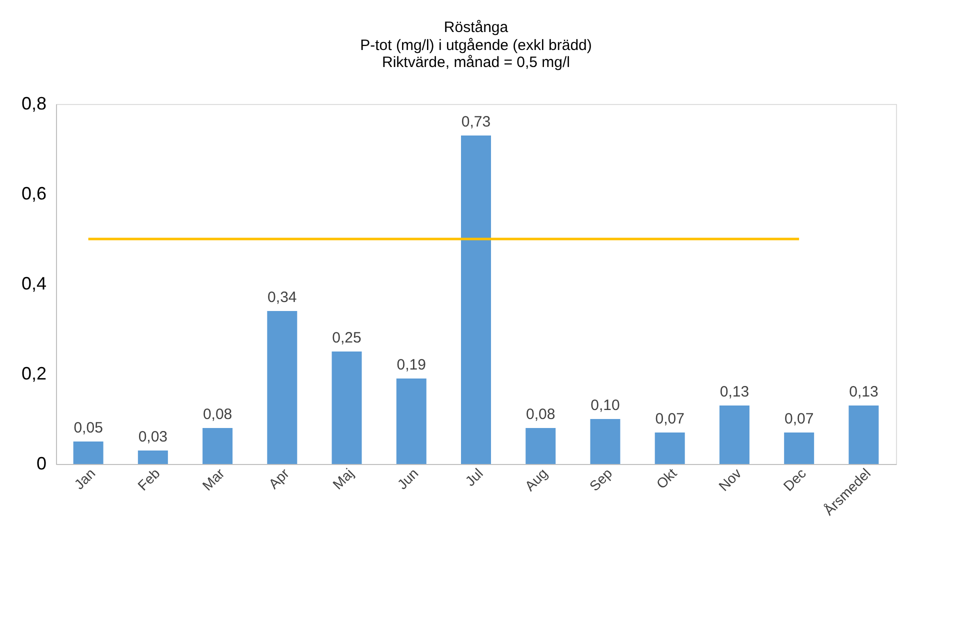 The image size is (974, 619). I want to click on data-label: 0,25, so click(347, 338).